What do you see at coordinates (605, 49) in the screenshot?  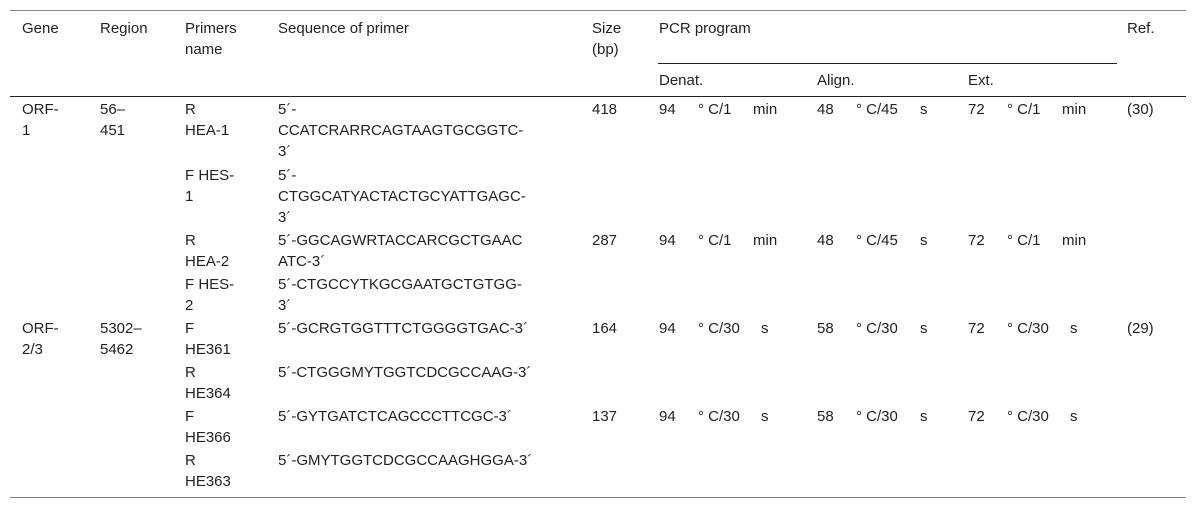 I see `header-size-line2: (bp)` at bounding box center [605, 49].